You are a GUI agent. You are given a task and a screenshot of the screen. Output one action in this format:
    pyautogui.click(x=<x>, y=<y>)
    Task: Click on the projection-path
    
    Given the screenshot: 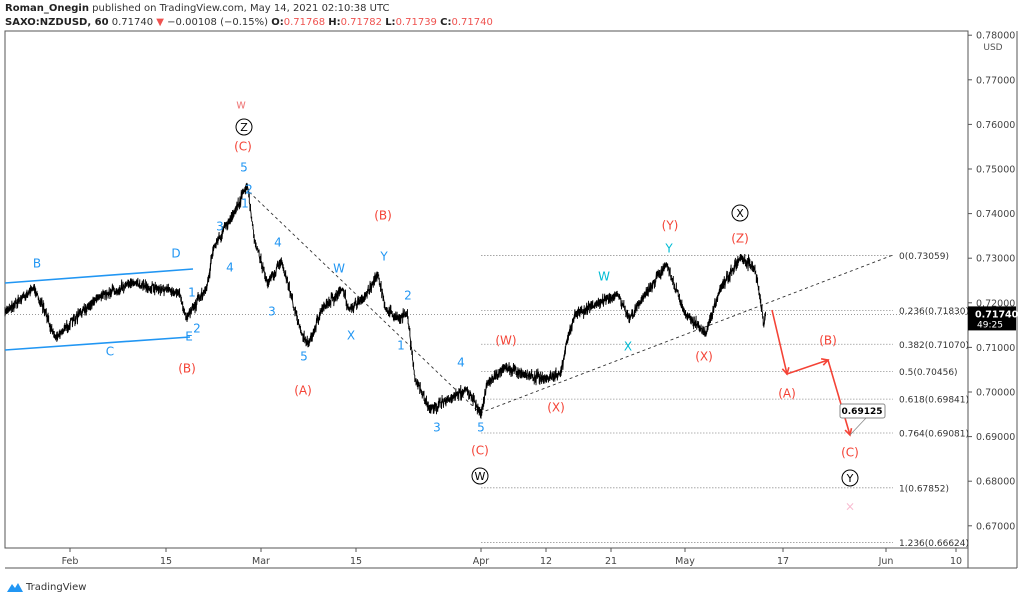 What is the action you would take?
    pyautogui.click(x=811, y=372)
    